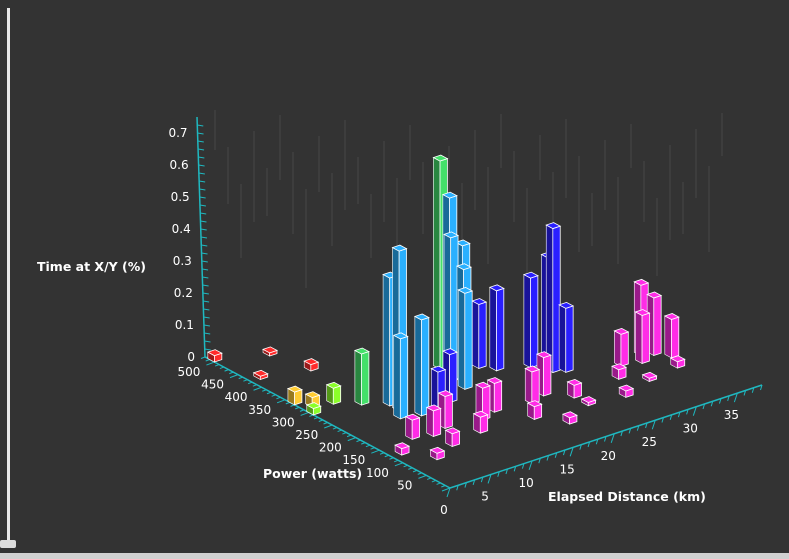 The width and height of the screenshot is (789, 559). Describe the element at coordinates (182, 261) in the screenshot. I see `z-tick-label: 0.3` at that location.